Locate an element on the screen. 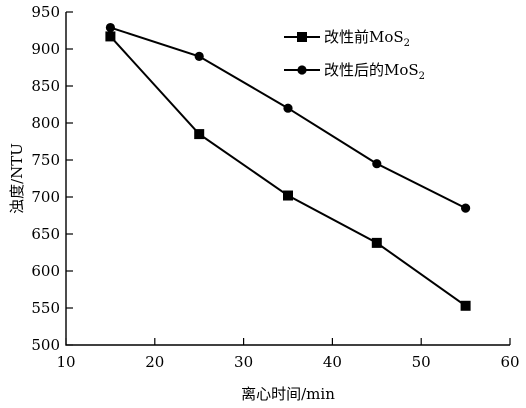 The image size is (526, 408). y-axis-title: 浊度/NTU is located at coordinates (17, 178).